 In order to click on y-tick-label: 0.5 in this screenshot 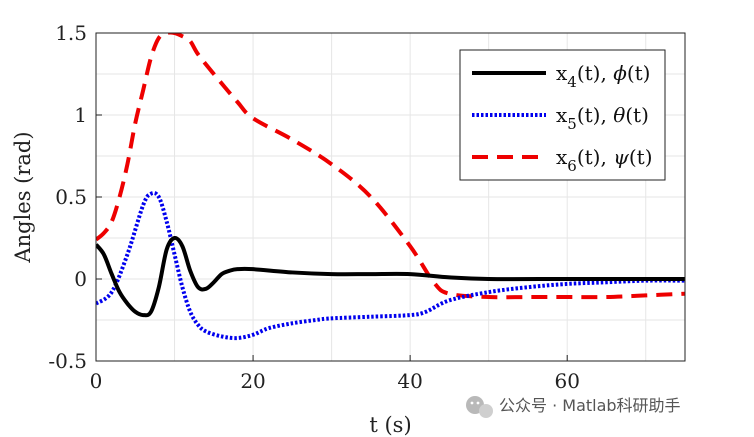, I will do `click(71, 197)`.